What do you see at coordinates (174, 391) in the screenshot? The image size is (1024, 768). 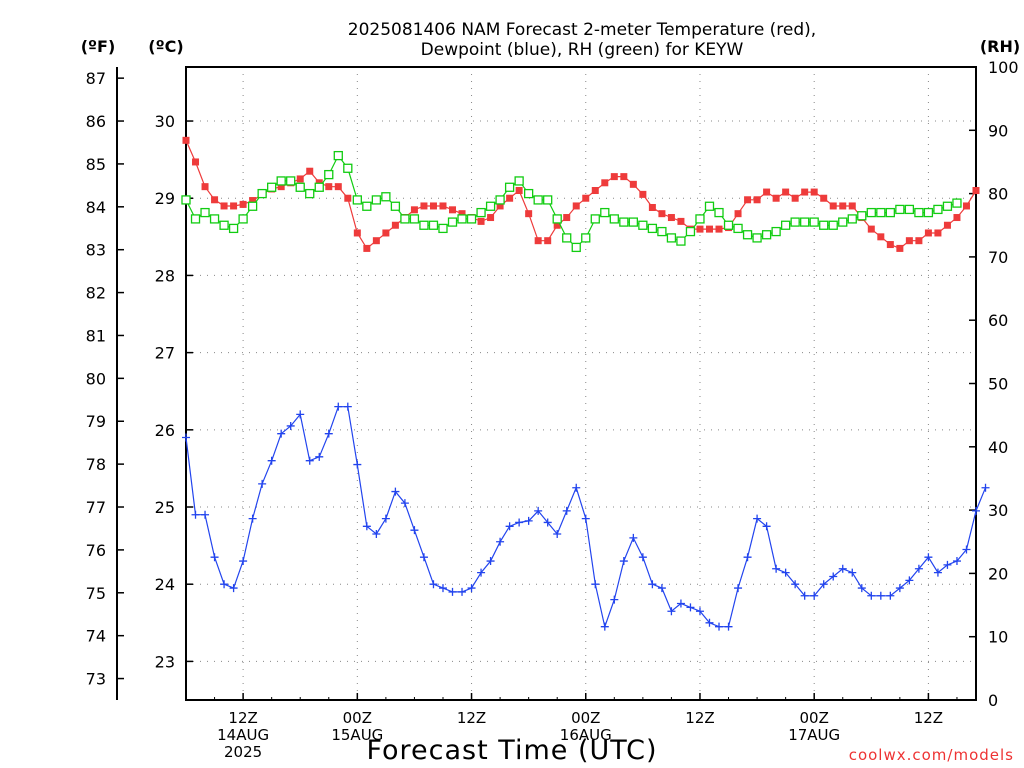 I see `celsius-axis: 23 24 25 26 27 28 29 30` at bounding box center [174, 391].